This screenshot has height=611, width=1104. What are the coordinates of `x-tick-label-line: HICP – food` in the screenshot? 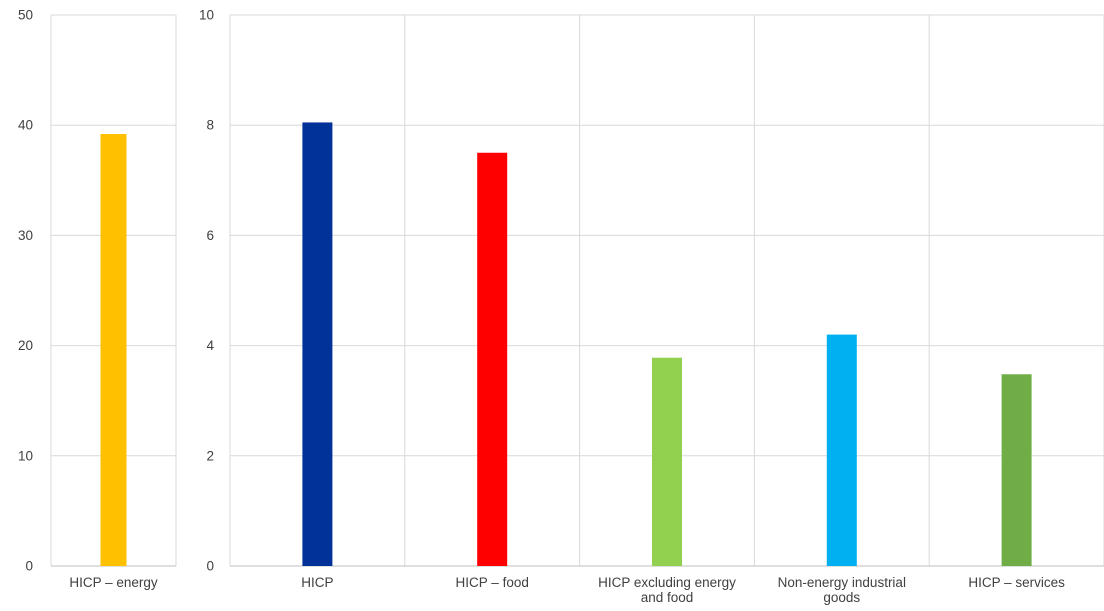 It's located at (492, 582).